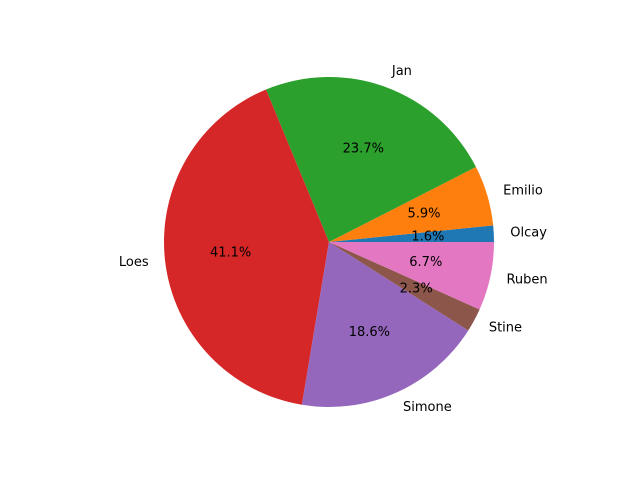 Image resolution: width=640 pixels, height=480 pixels. Describe the element at coordinates (363, 149) in the screenshot. I see `pct-label-jan: 23.7%` at that location.